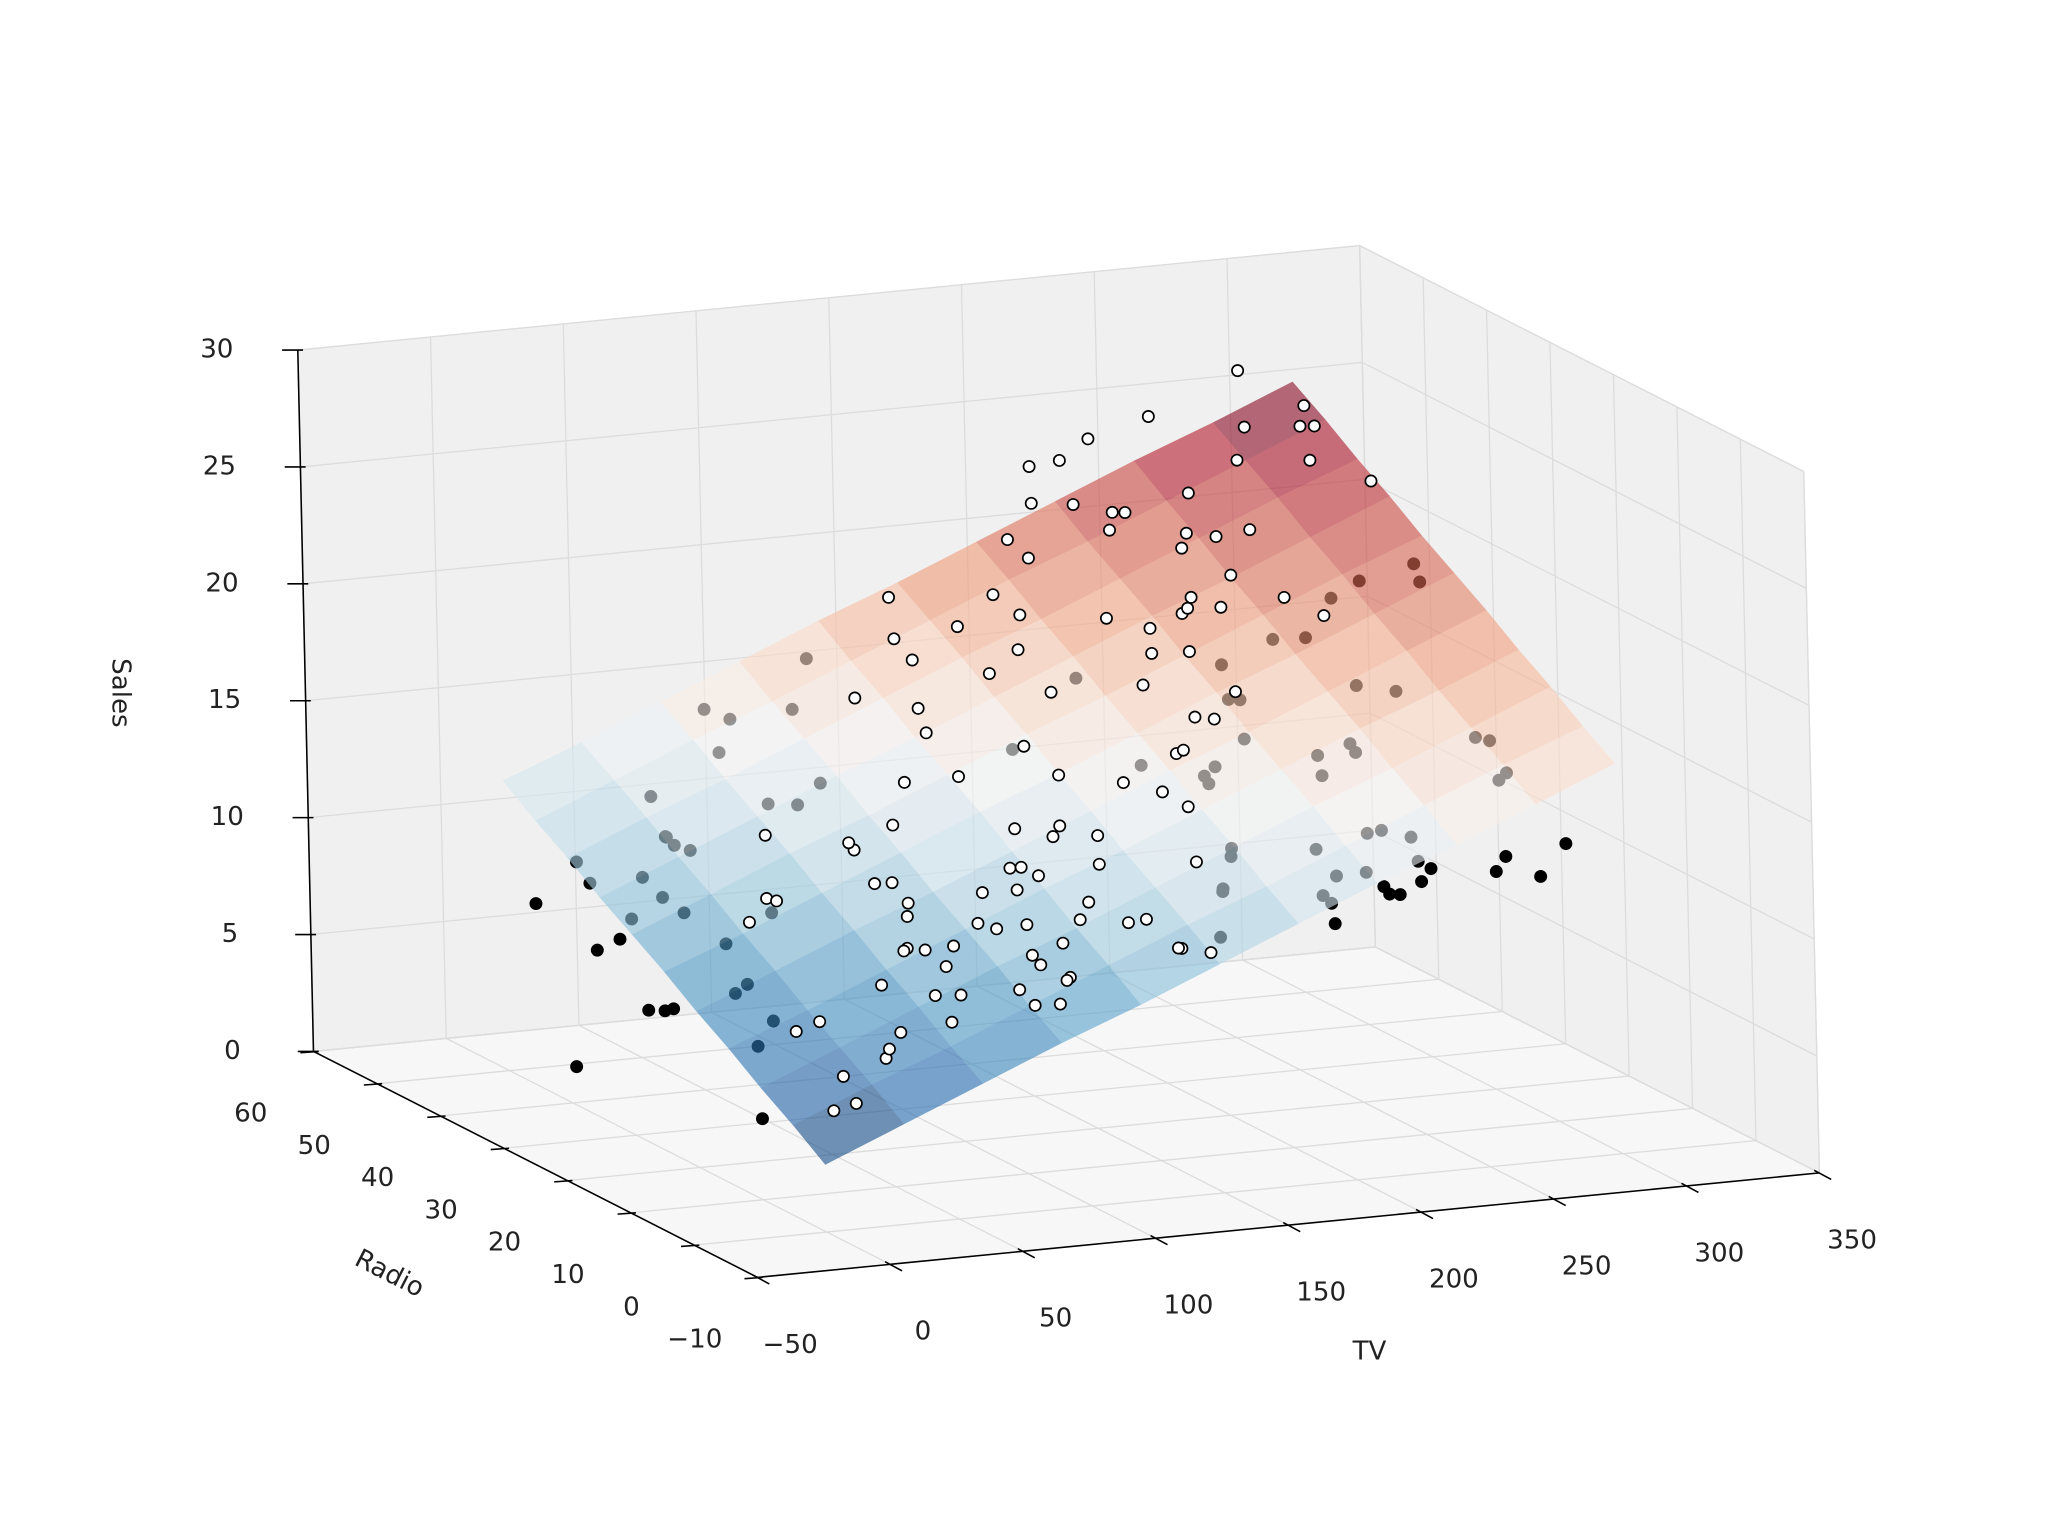 The height and width of the screenshot is (1536, 2048). I want to click on z-tick-label: 15, so click(224, 700).